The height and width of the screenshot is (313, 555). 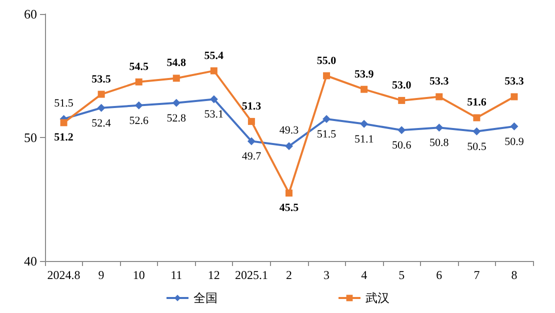 I want to click on x-tick-label: 2024.8, so click(x=63, y=275).